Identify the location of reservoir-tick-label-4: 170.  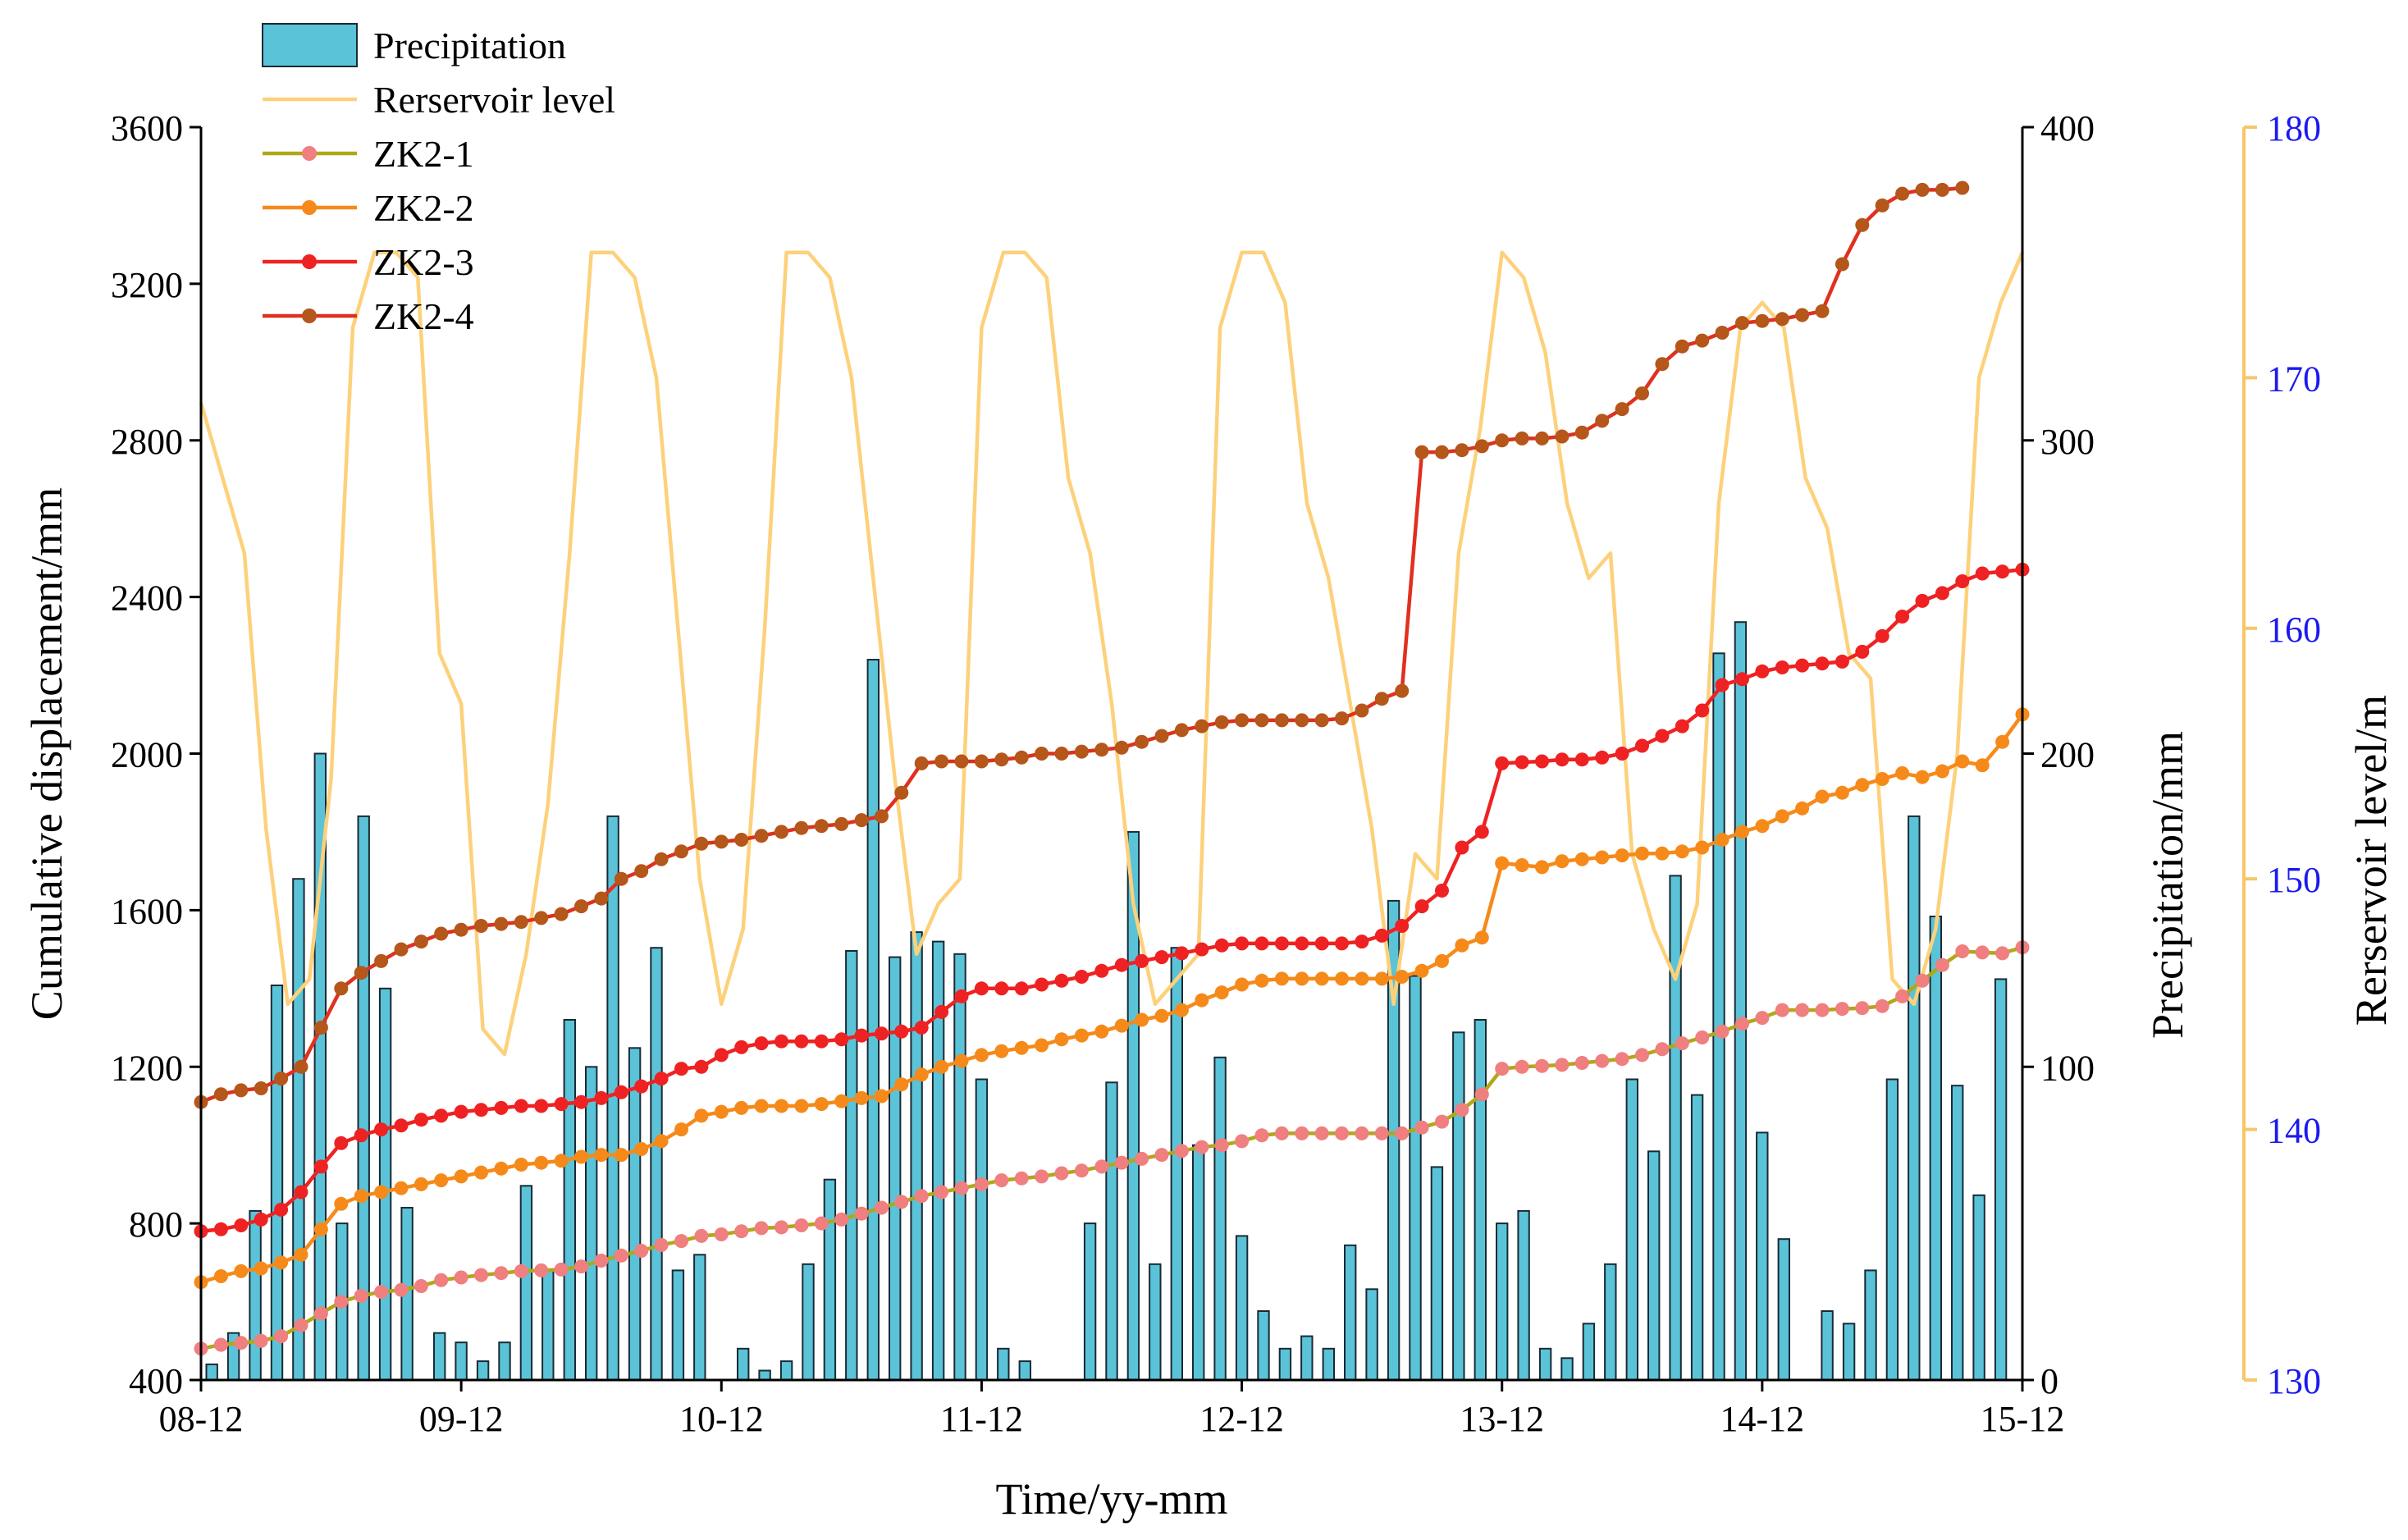
(2294, 379).